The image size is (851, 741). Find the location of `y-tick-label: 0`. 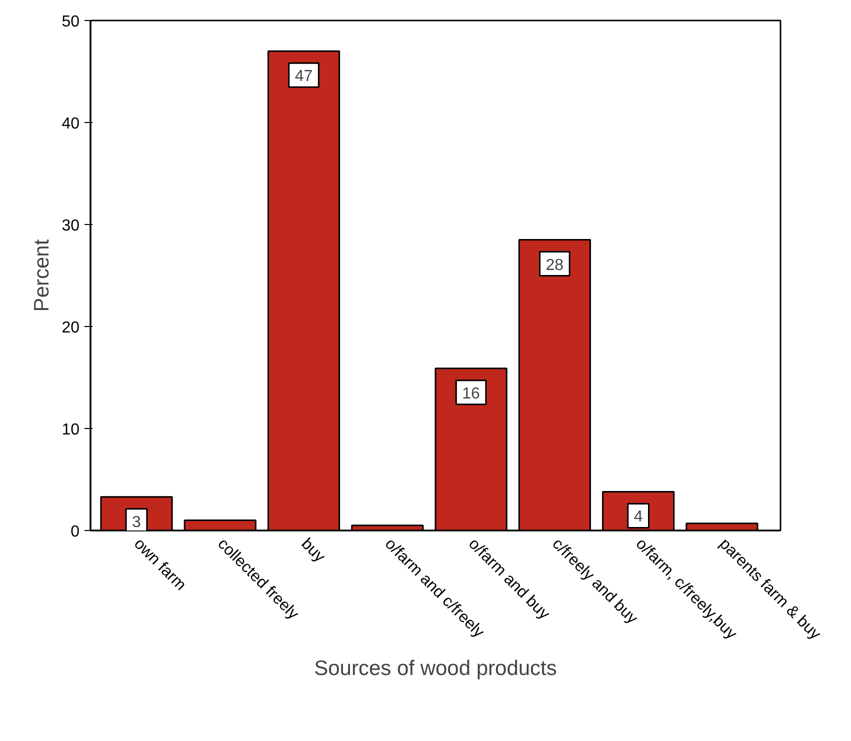

y-tick-label: 0 is located at coordinates (75, 532).